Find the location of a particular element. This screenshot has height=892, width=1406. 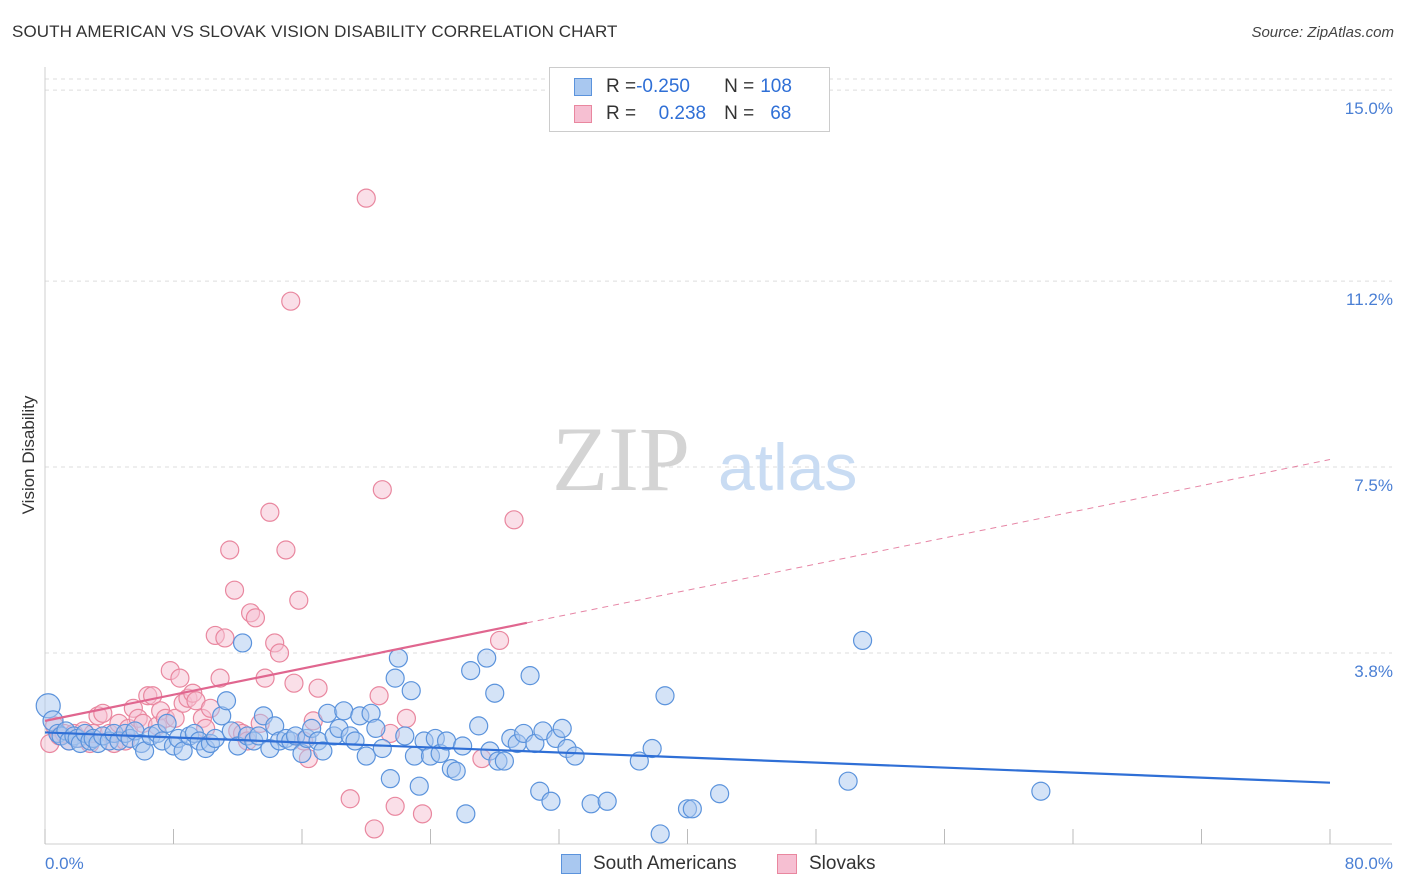

legend-label: Slovaks is located at coordinates (842, 863).